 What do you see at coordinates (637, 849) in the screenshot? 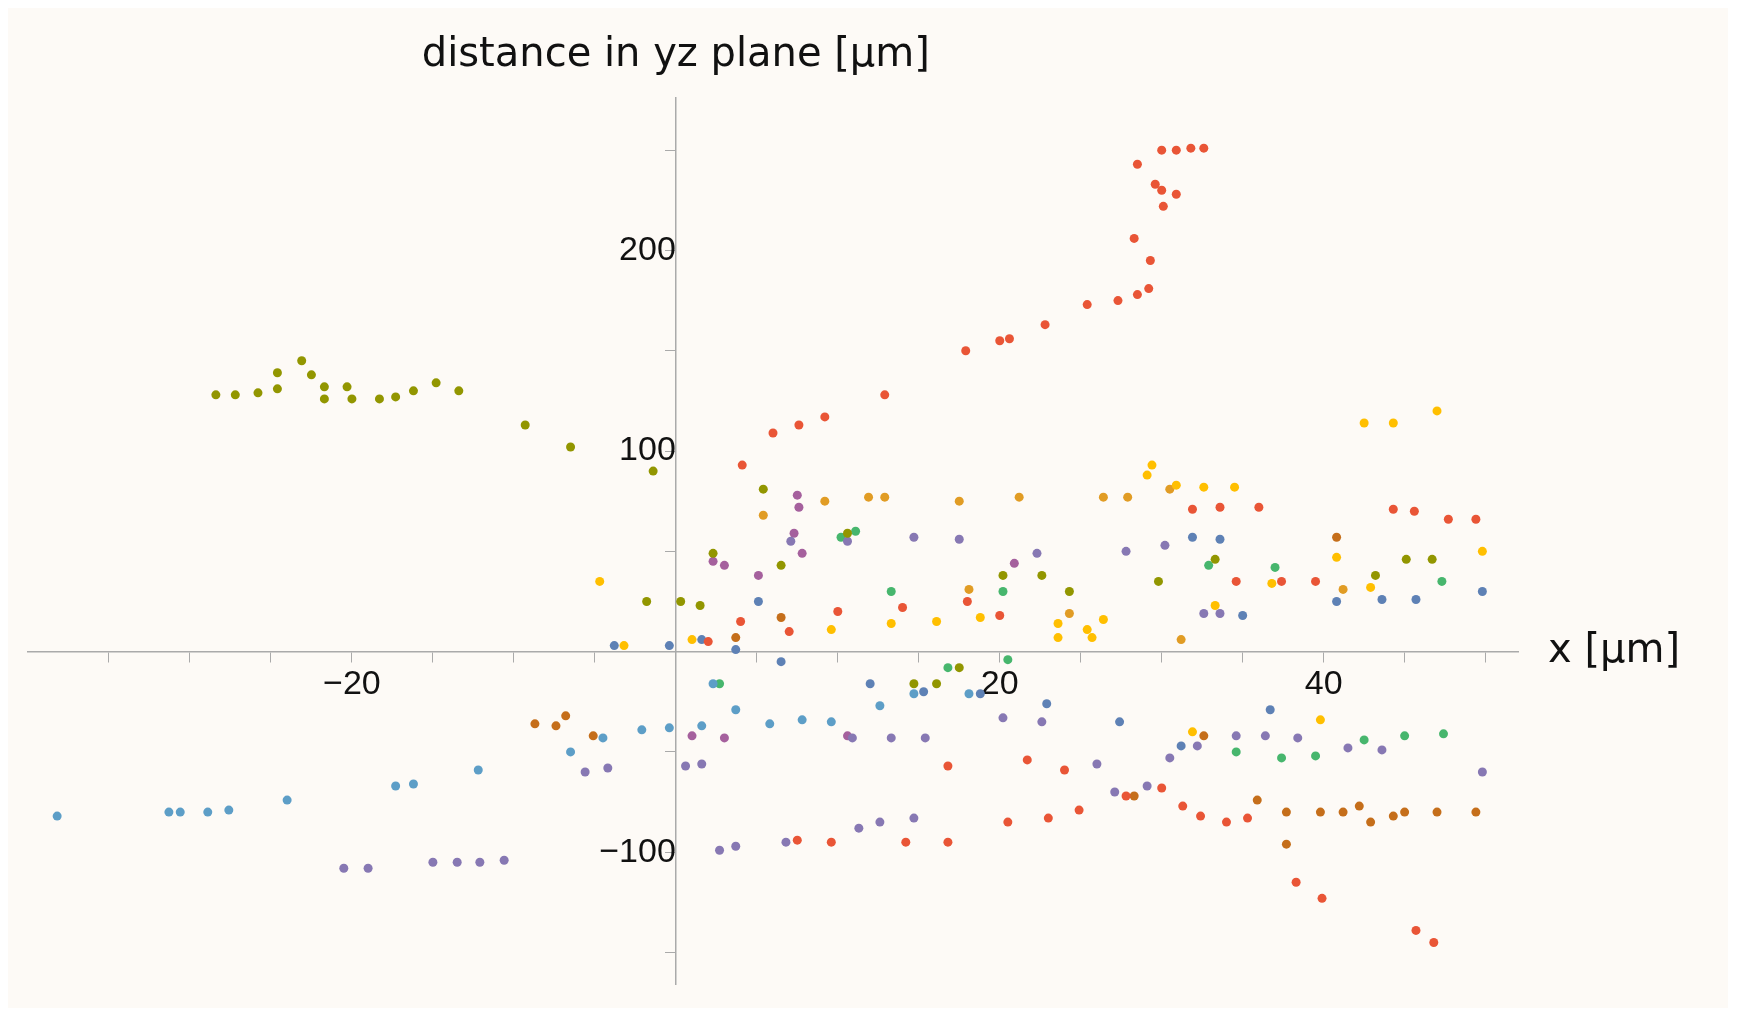
I see `y-tick-label: −100` at bounding box center [637, 849].